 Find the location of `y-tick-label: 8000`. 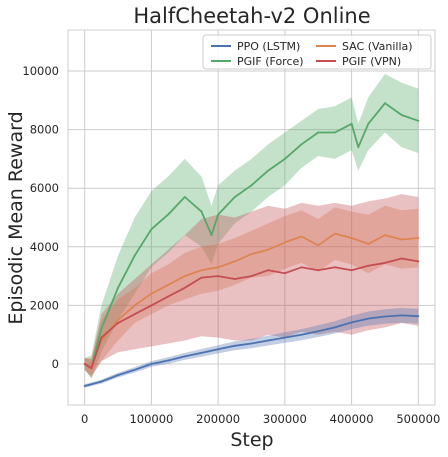

y-tick-label: 8000 is located at coordinates (44, 130).